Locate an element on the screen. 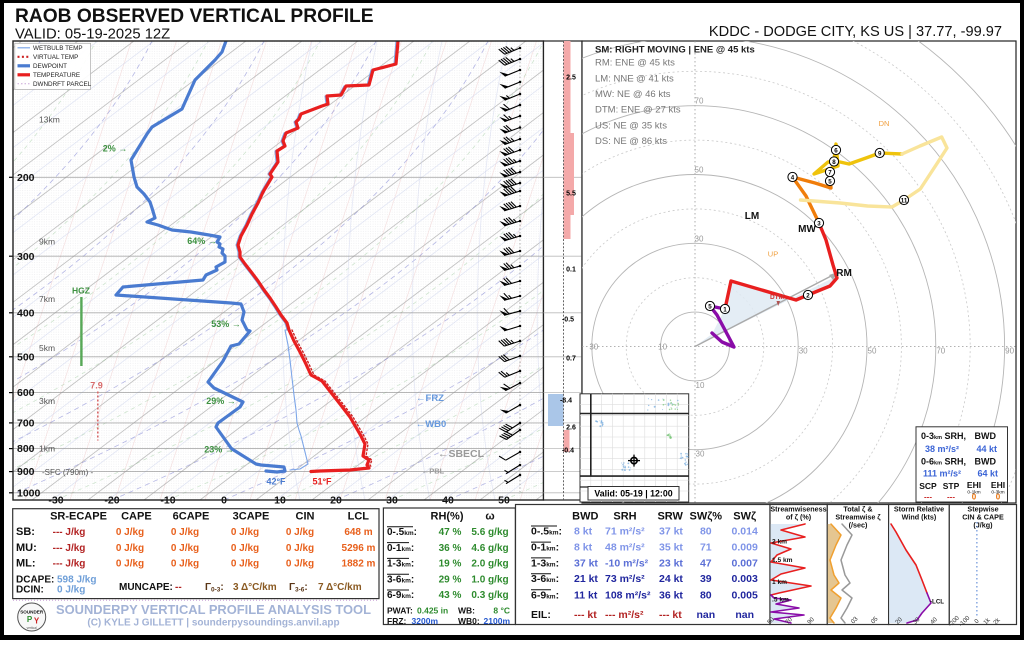  svg-text: 23% → is located at coordinates (219, 450).